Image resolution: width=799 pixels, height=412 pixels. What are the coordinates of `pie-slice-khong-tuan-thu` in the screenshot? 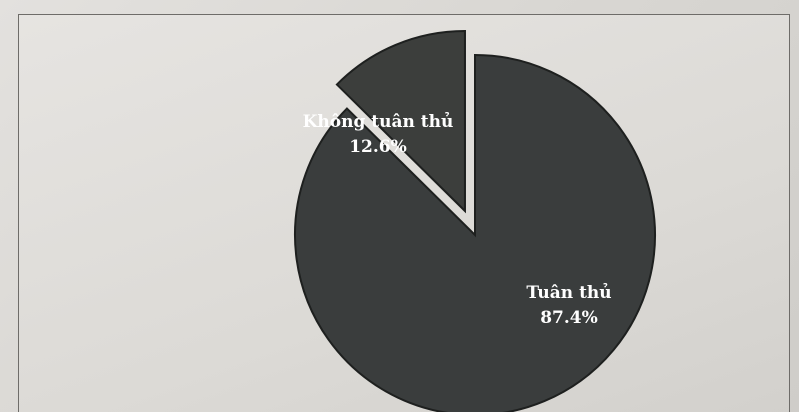 It's located at (400, 122).